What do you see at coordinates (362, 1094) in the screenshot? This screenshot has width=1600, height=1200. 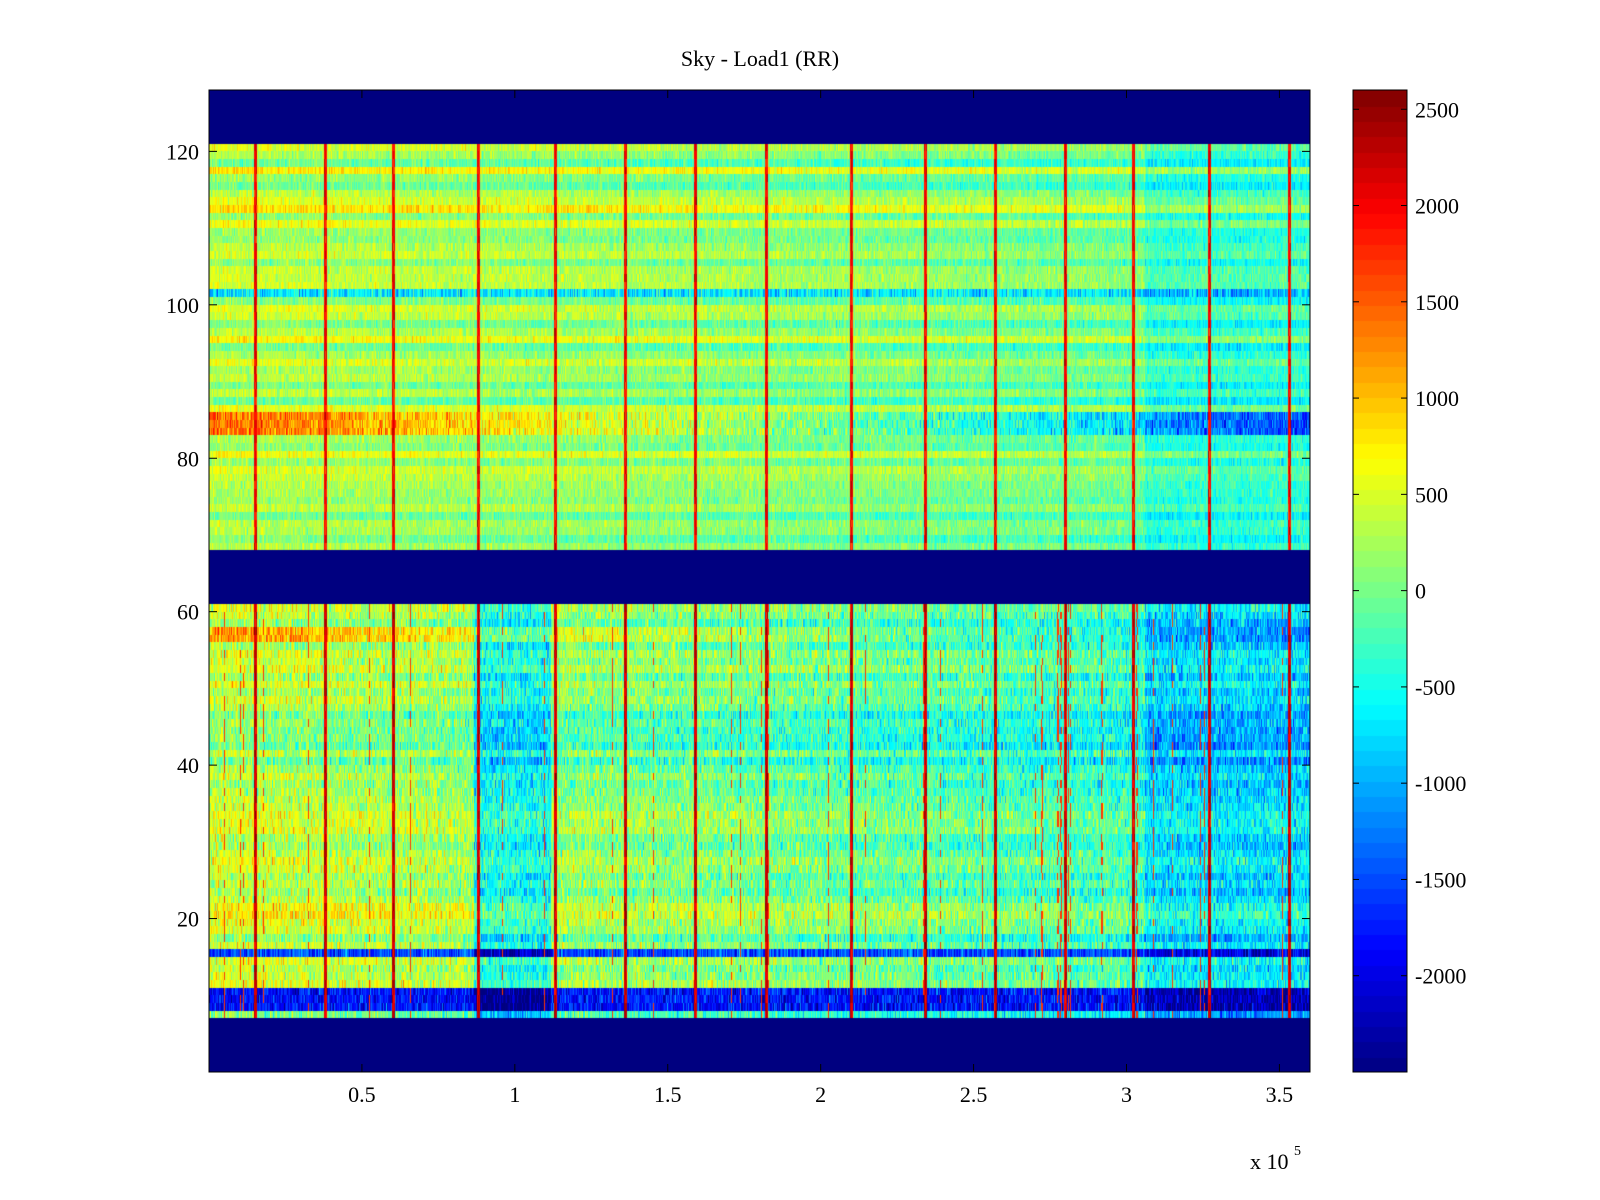 I see `x-tick-label-0: 0.5` at bounding box center [362, 1094].